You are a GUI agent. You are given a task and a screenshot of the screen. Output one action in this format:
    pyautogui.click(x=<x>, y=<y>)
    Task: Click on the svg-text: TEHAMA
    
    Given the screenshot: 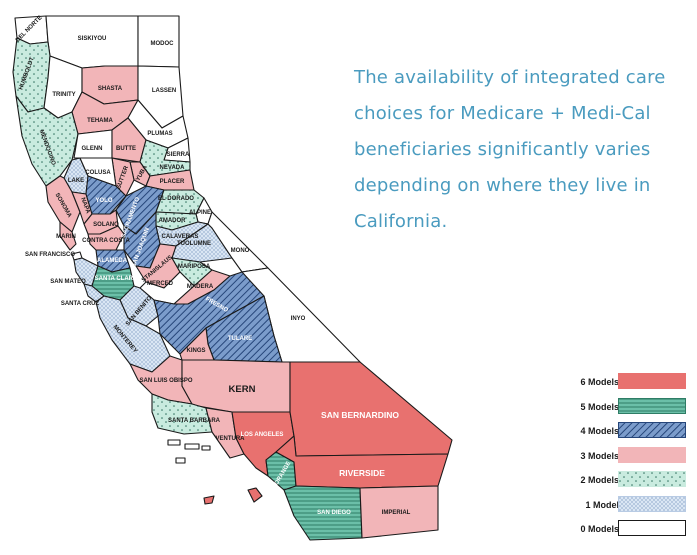 What is the action you would take?
    pyautogui.click(x=100, y=121)
    